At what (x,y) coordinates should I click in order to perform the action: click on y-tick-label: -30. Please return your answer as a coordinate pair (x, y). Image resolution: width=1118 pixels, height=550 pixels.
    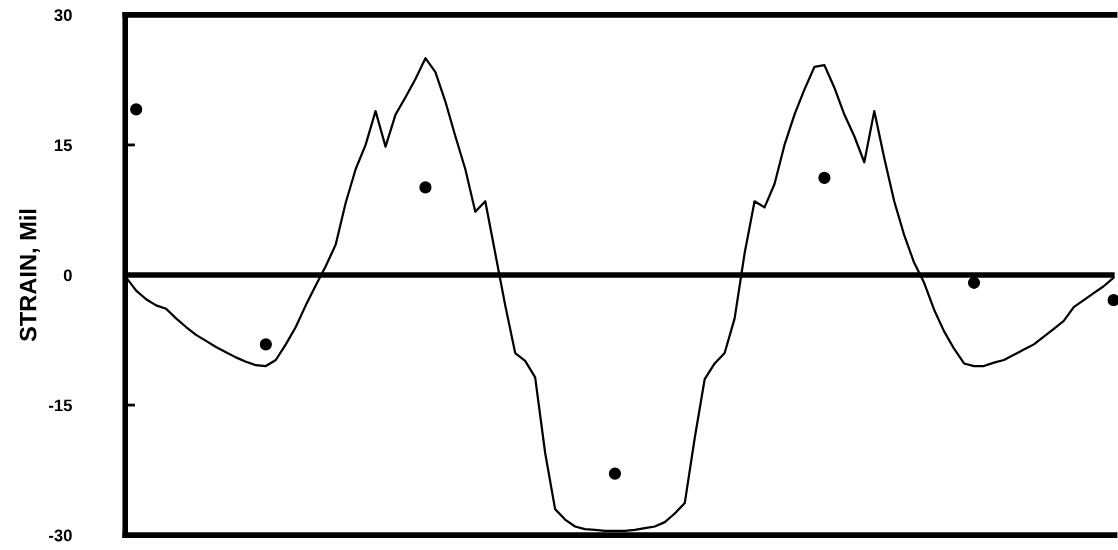
    Looking at the image, I should click on (60, 535).